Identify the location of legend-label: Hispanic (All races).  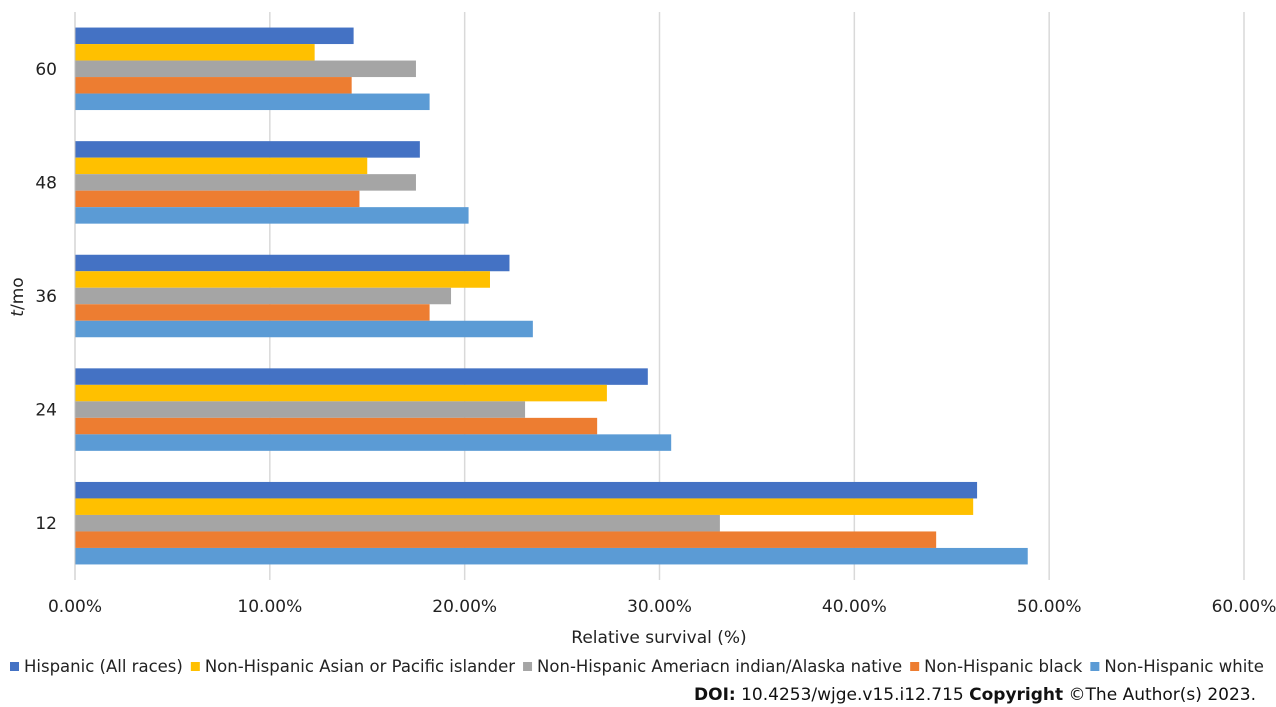
(103, 666).